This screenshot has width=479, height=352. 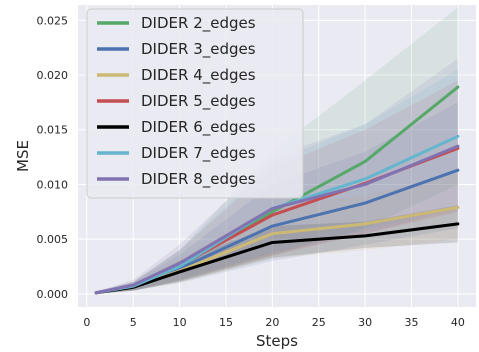 What do you see at coordinates (365, 322) in the screenshot?
I see `x-tick-label: 30` at bounding box center [365, 322].